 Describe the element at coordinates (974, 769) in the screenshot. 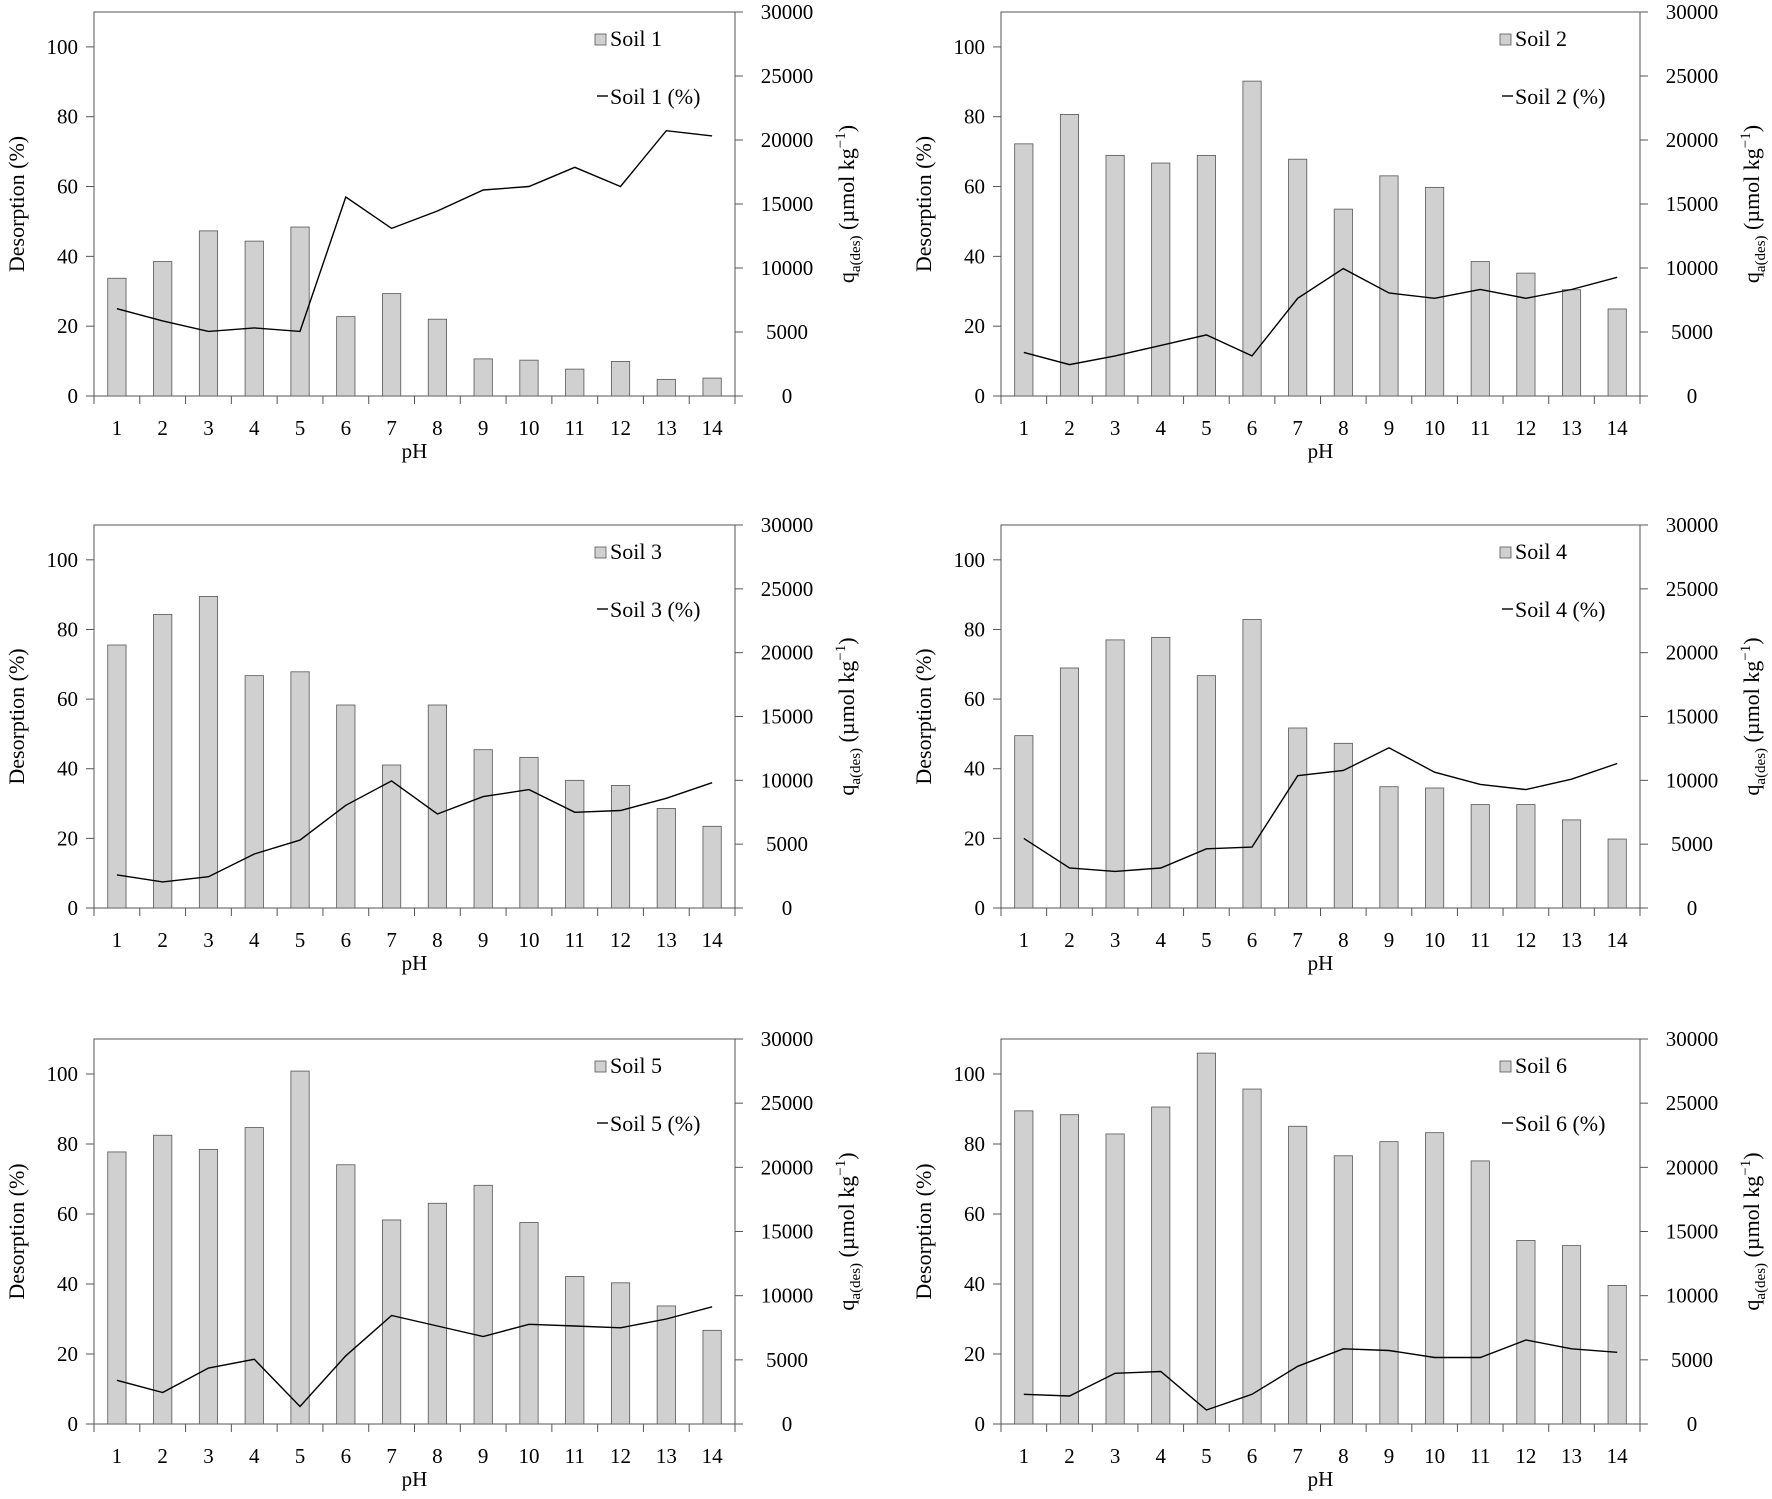

I see `left-tick-label: 40` at that location.